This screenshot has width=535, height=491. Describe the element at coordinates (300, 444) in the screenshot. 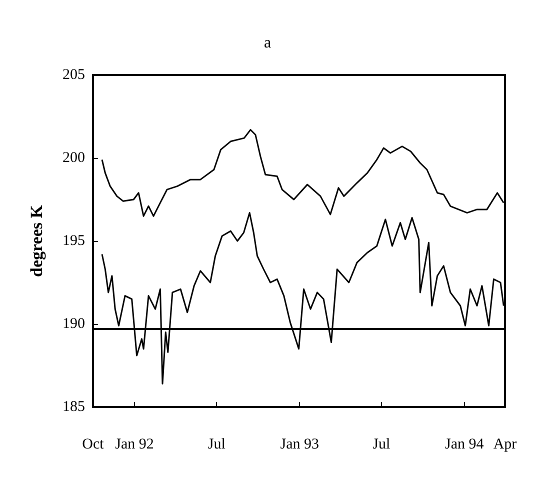

I see `x-tick-label: Jan 93` at that location.